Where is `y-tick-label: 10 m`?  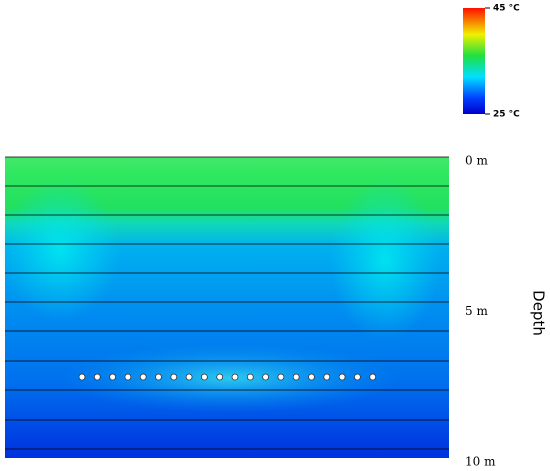
y-tick-label: 10 m is located at coordinates (480, 462).